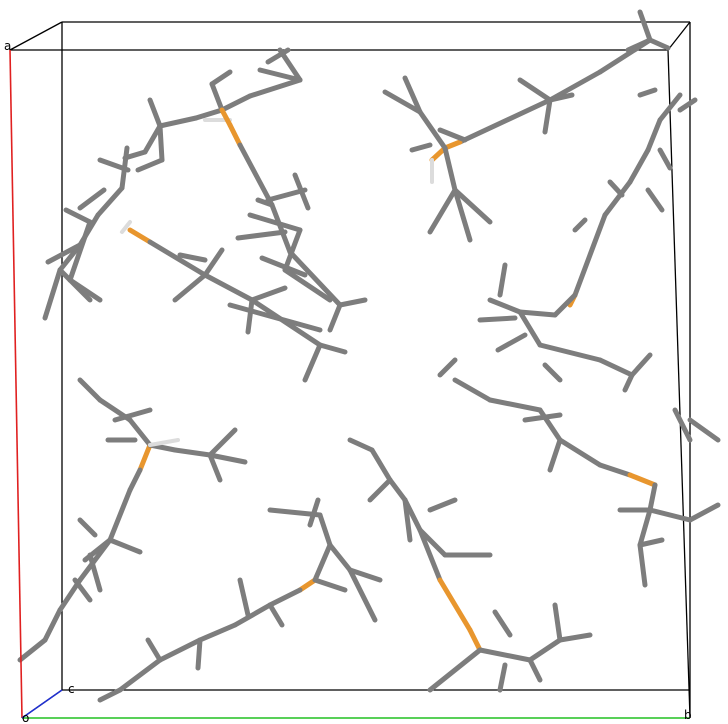 This screenshot has width=728, height=724. What do you see at coordinates (688, 715) in the screenshot?
I see `axis-b-label: b` at bounding box center [688, 715].